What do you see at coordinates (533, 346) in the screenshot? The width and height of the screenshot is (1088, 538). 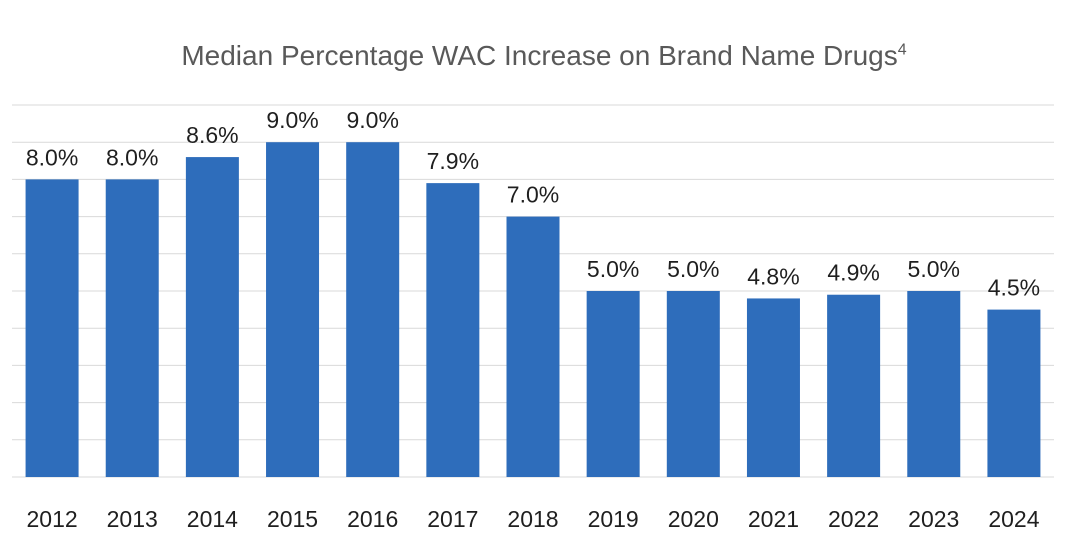 I see `bar-2018` at bounding box center [533, 346].